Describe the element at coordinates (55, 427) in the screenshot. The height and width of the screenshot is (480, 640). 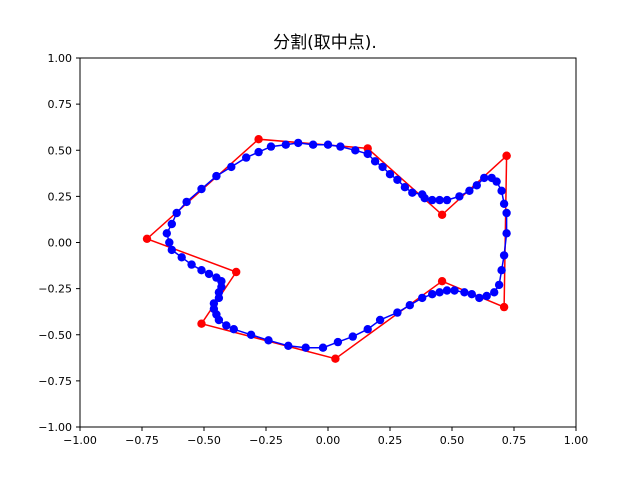
I see `y-tick-label: −1.00` at that location.